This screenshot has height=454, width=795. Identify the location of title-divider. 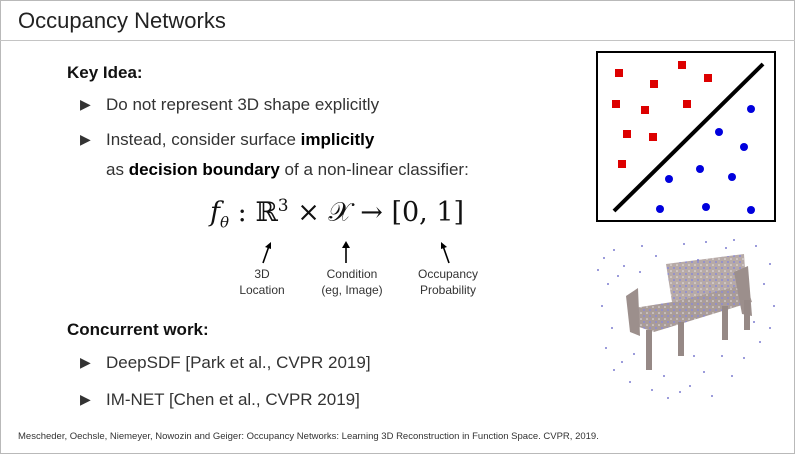
(397, 40).